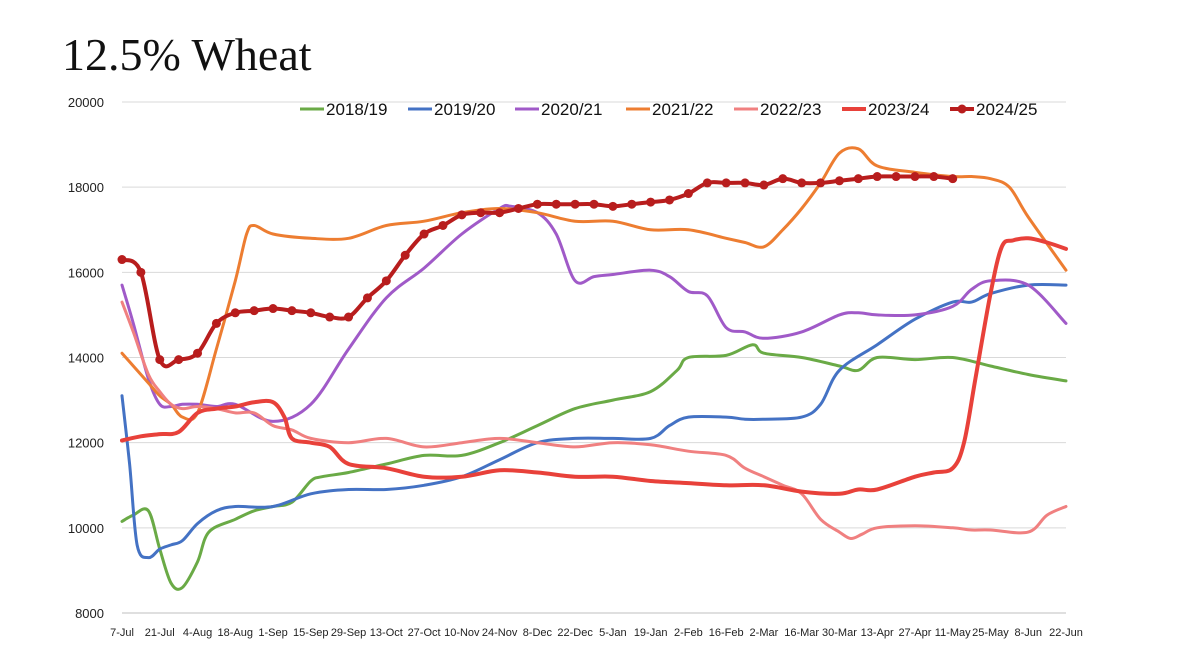 The width and height of the screenshot is (1195, 658). What do you see at coordinates (86, 528) in the screenshot?
I see `y-tick-label: 10000` at bounding box center [86, 528].